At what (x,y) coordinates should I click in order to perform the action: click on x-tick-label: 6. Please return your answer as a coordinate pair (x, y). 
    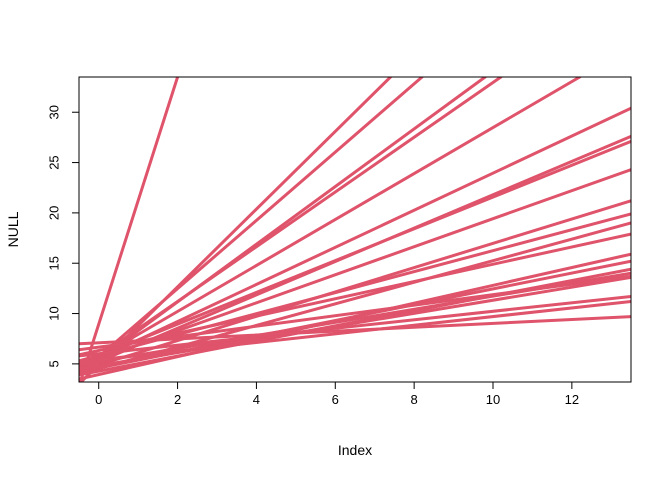
    Looking at the image, I should click on (335, 399).